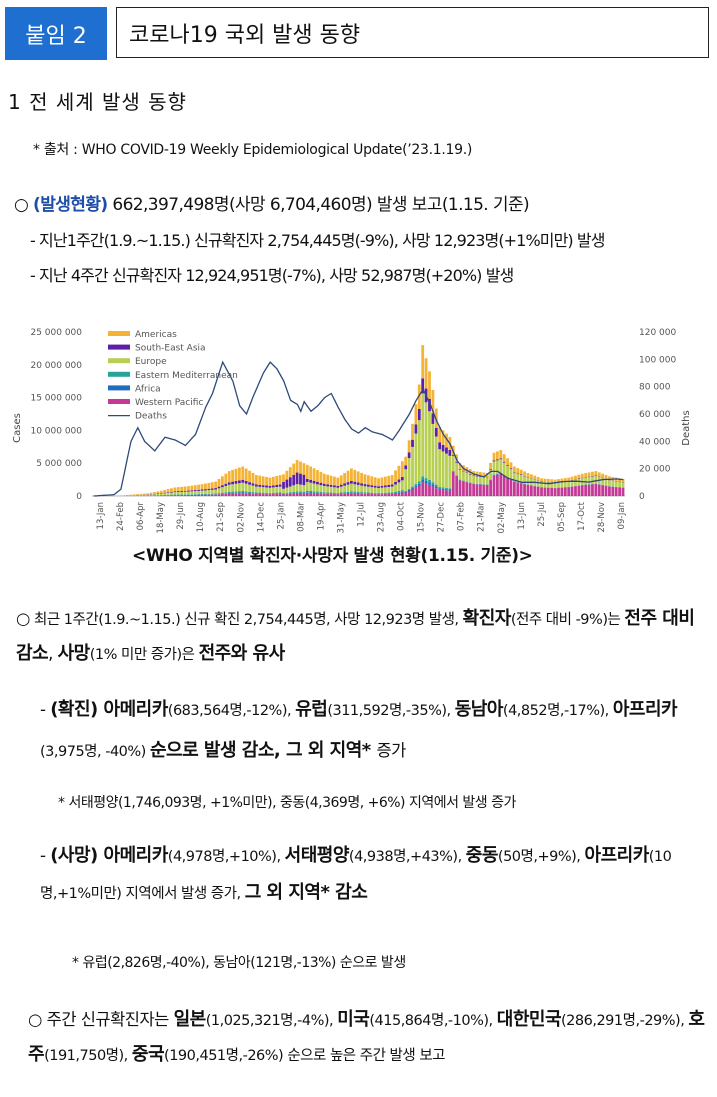 The image size is (717, 1097). What do you see at coordinates (582, 515) in the screenshot?
I see `x-tick-label: 17-Oct` at bounding box center [582, 515].